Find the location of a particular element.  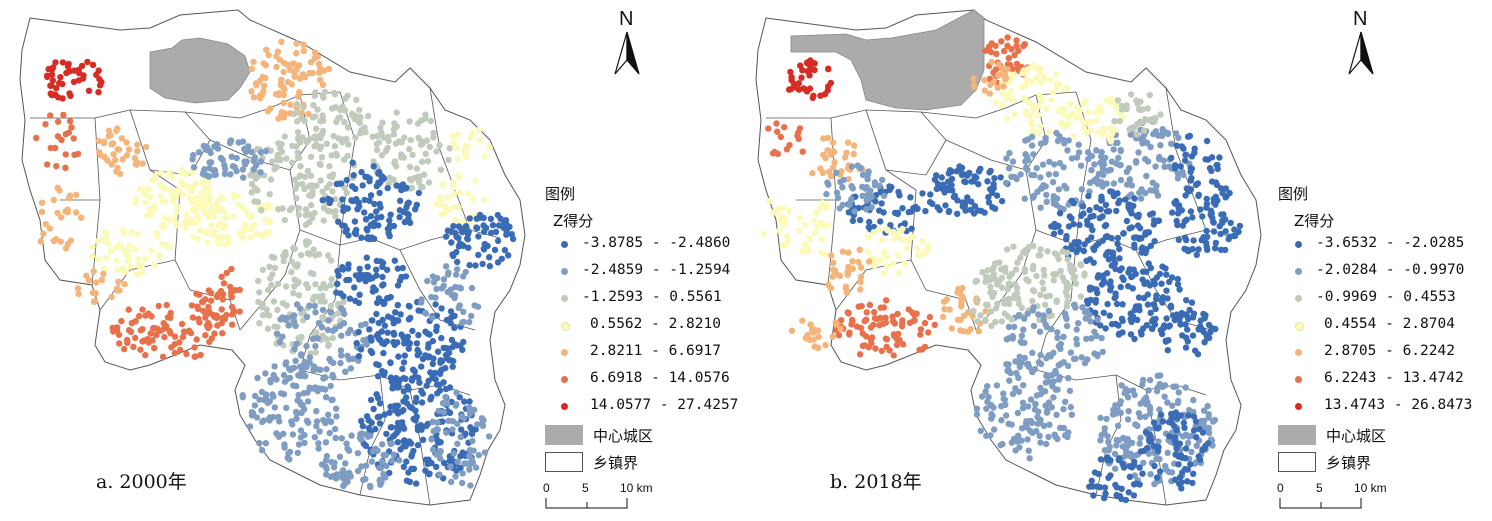

legend-label-class-1: -3.8785 - -2.4860 is located at coordinates (656, 243).